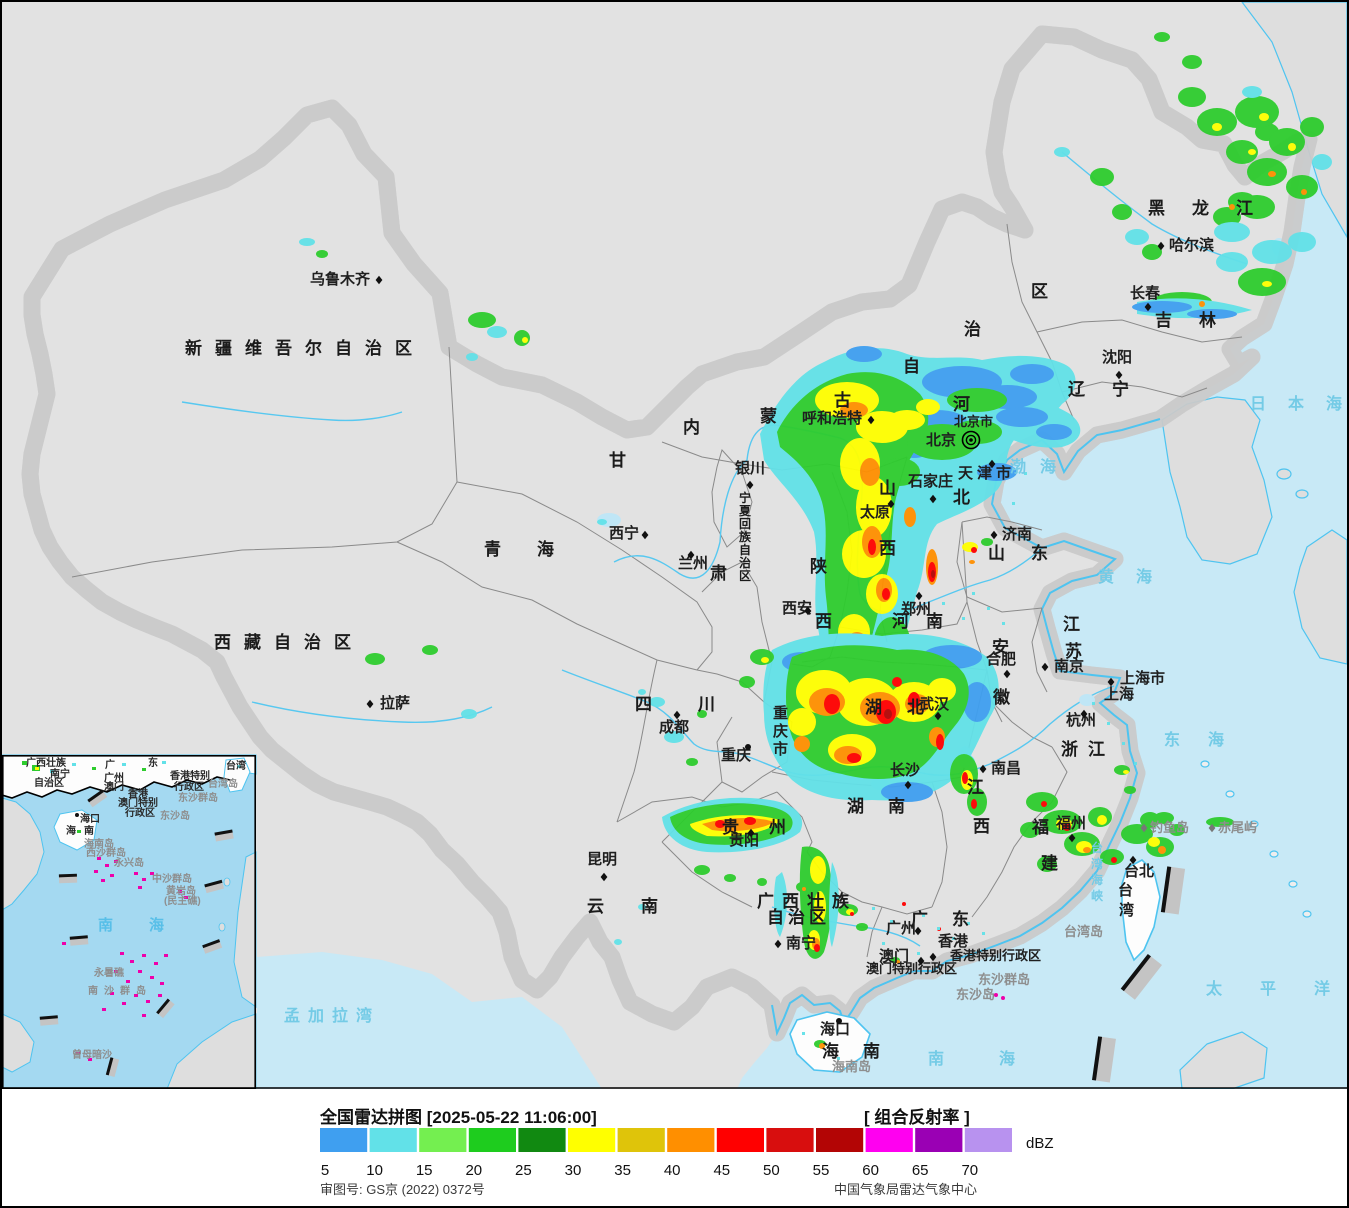 The width and height of the screenshot is (1349, 1208). What do you see at coordinates (1083, 931) in the screenshot?
I see `island-label-taiwandao: 台湾岛` at bounding box center [1083, 931].